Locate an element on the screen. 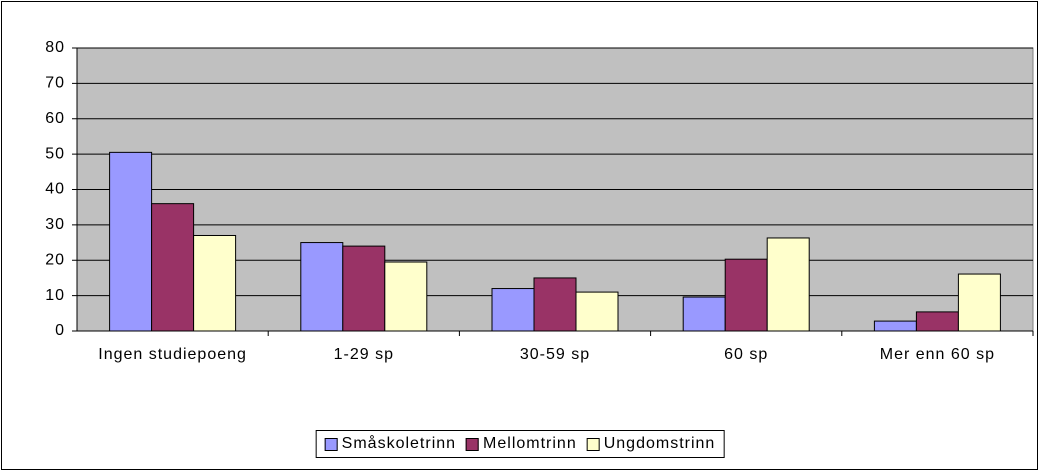 This screenshot has height=472, width=1040. x-tick-label: 1-29 sp is located at coordinates (363, 354).